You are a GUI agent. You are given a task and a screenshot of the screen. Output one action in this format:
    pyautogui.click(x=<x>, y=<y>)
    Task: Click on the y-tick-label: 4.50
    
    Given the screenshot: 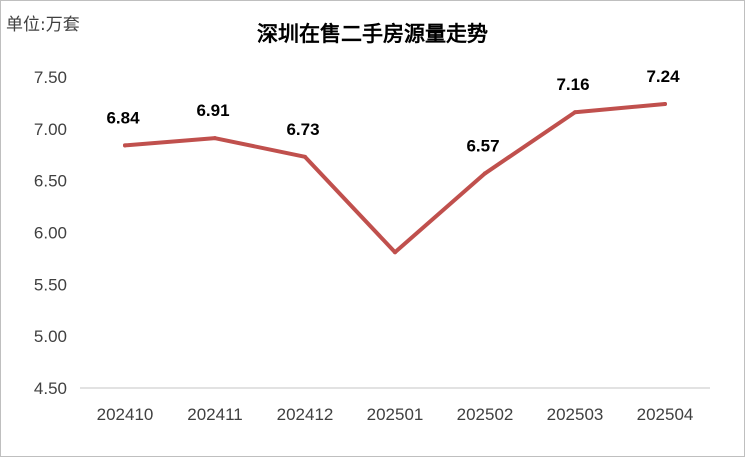 What is the action you would take?
    pyautogui.click(x=50, y=388)
    